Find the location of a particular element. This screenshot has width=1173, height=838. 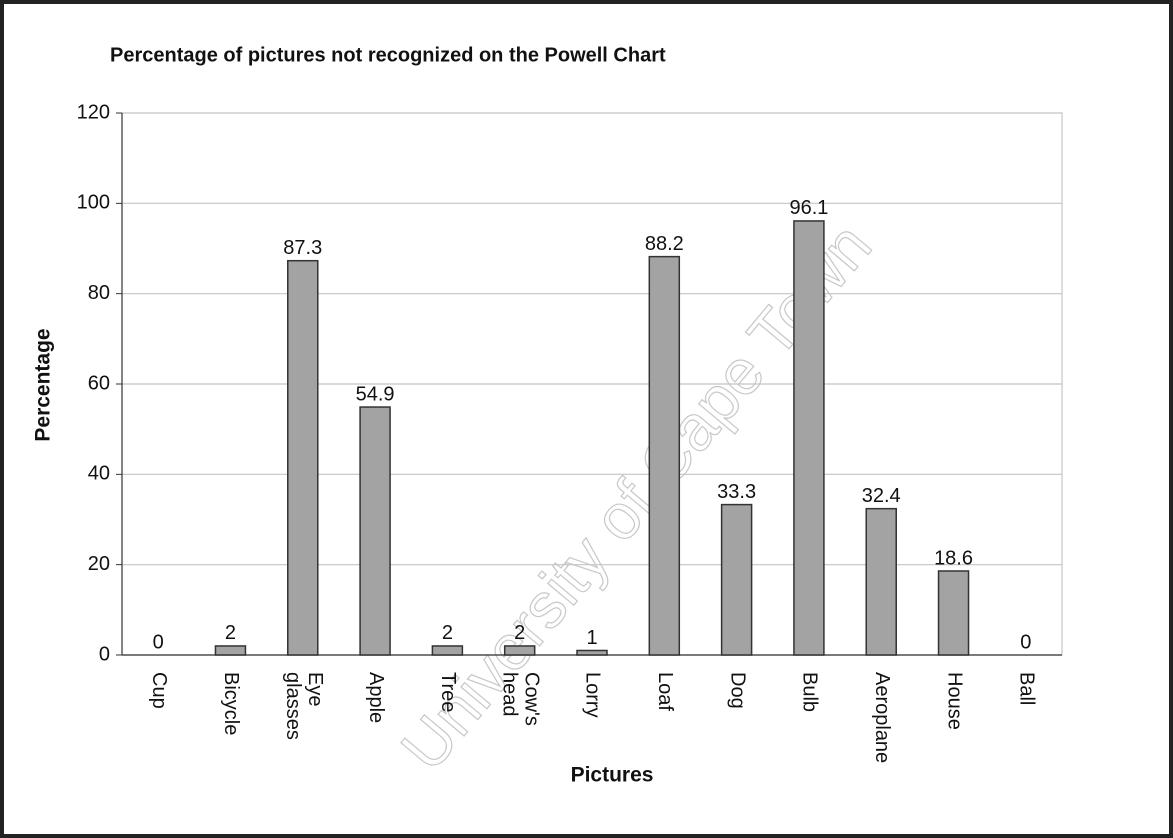

data-label: 54.9 is located at coordinates (375, 394).